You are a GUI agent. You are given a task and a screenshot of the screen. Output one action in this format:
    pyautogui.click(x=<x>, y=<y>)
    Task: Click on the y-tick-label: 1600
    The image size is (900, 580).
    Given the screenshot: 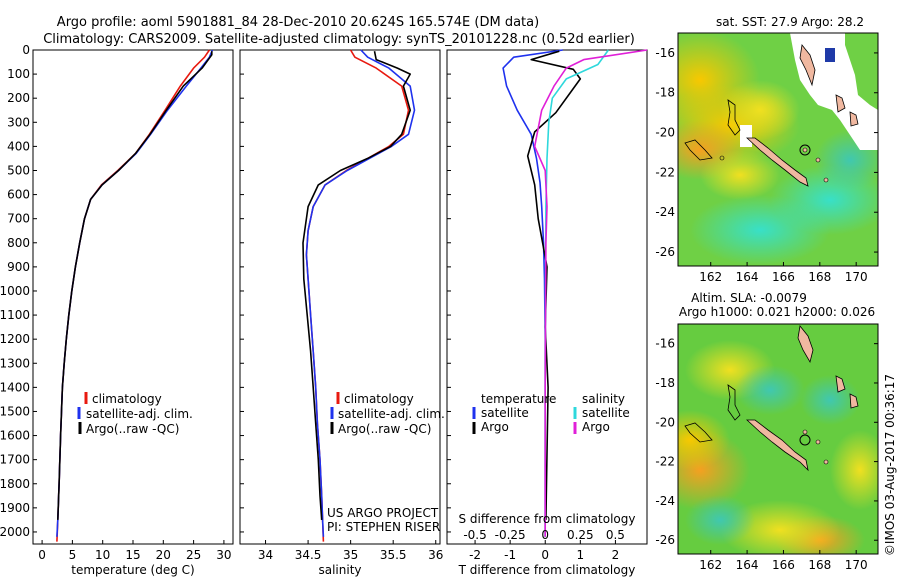 What is the action you would take?
    pyautogui.click(x=15, y=436)
    